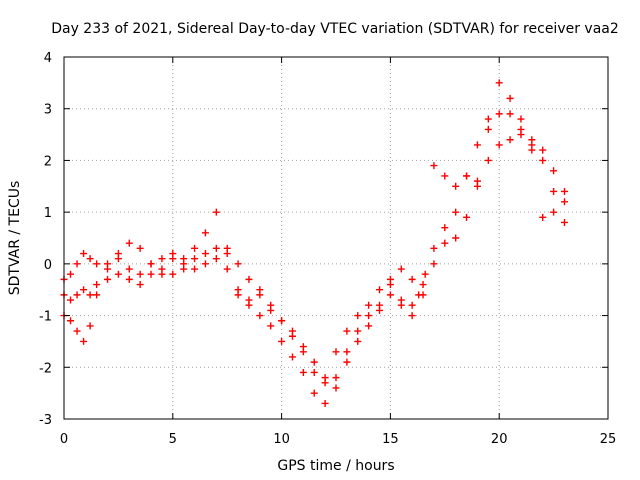 The height and width of the screenshot is (480, 640). What do you see at coordinates (48, 58) in the screenshot?
I see `y-tick-label: 4` at bounding box center [48, 58].